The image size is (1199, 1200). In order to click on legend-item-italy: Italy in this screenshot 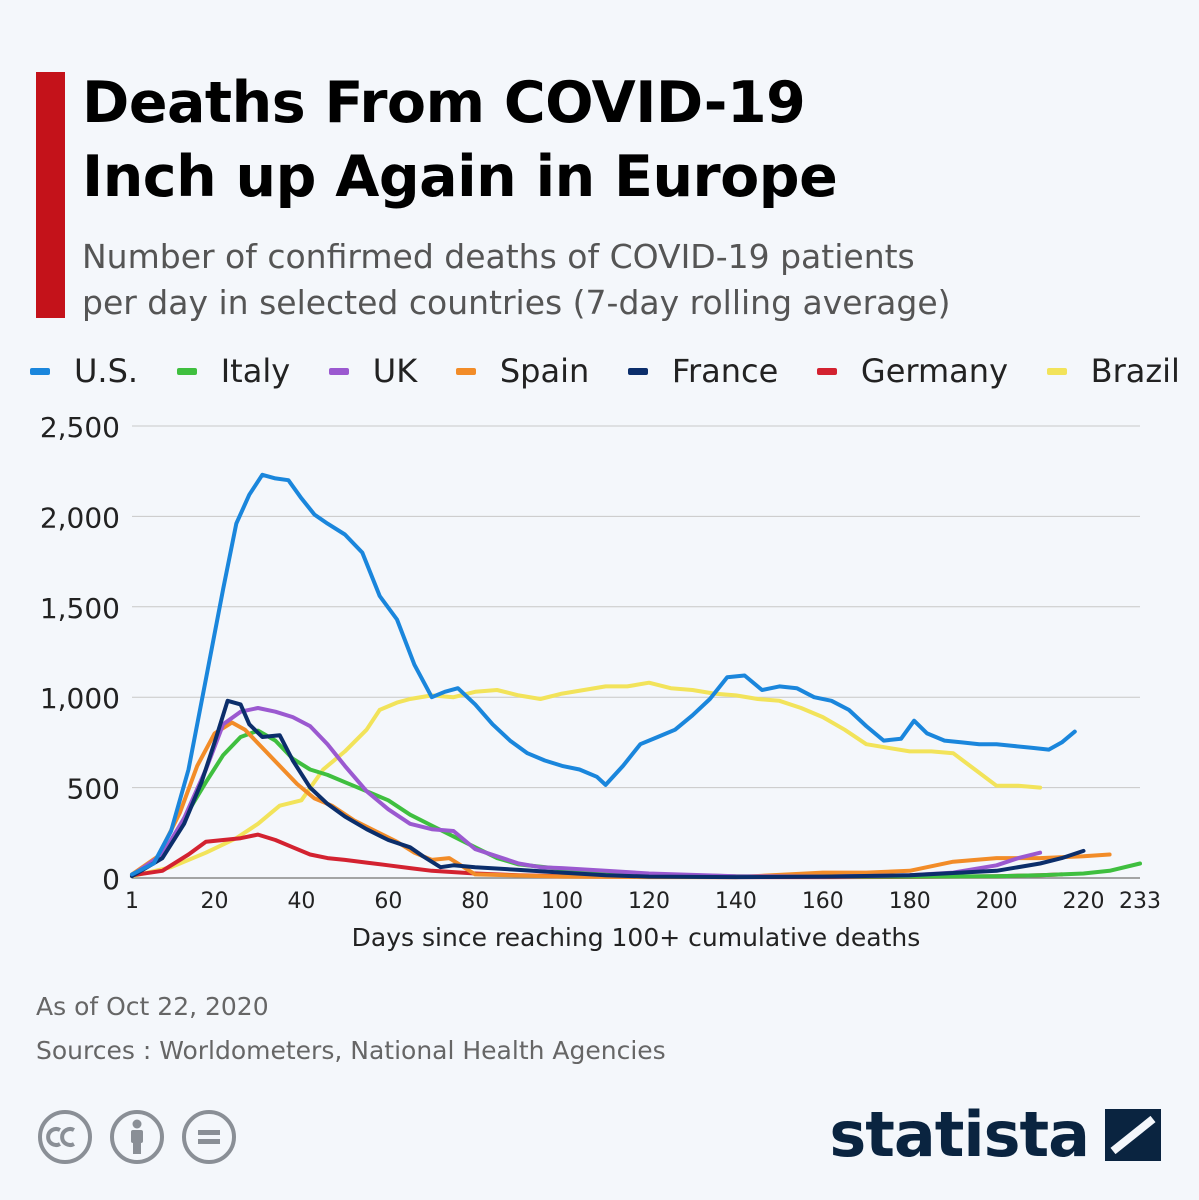, I will do `click(233, 371)`.